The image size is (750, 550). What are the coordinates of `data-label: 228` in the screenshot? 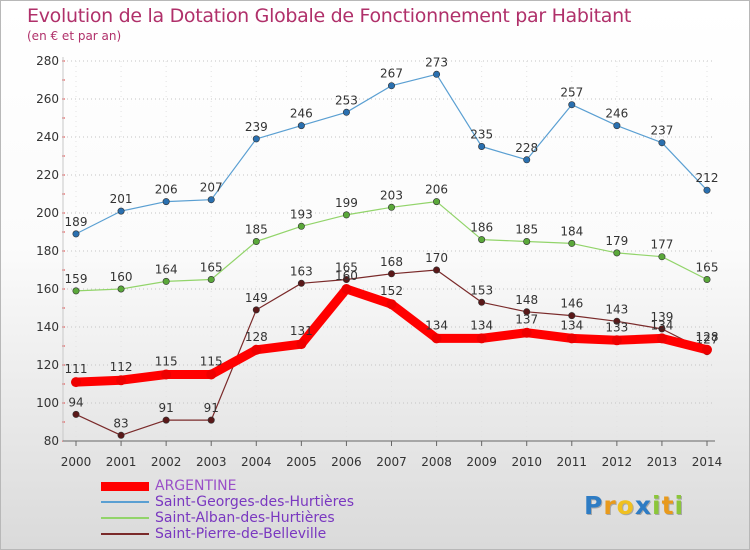 It's located at (526, 148).